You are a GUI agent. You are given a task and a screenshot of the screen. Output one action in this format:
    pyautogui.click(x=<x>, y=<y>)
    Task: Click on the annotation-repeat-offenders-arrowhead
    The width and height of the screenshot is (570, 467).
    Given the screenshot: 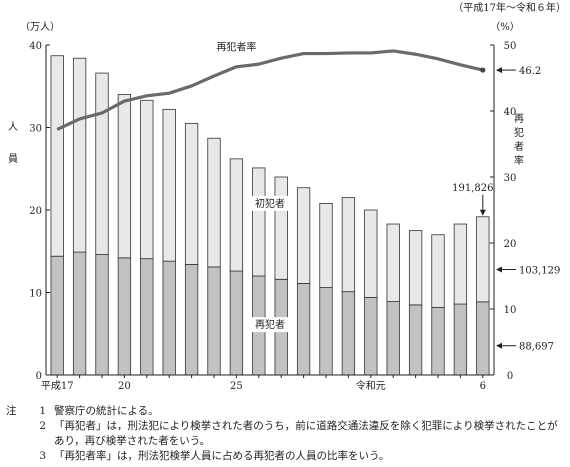 What is the action you would take?
    pyautogui.click(x=499, y=346)
    